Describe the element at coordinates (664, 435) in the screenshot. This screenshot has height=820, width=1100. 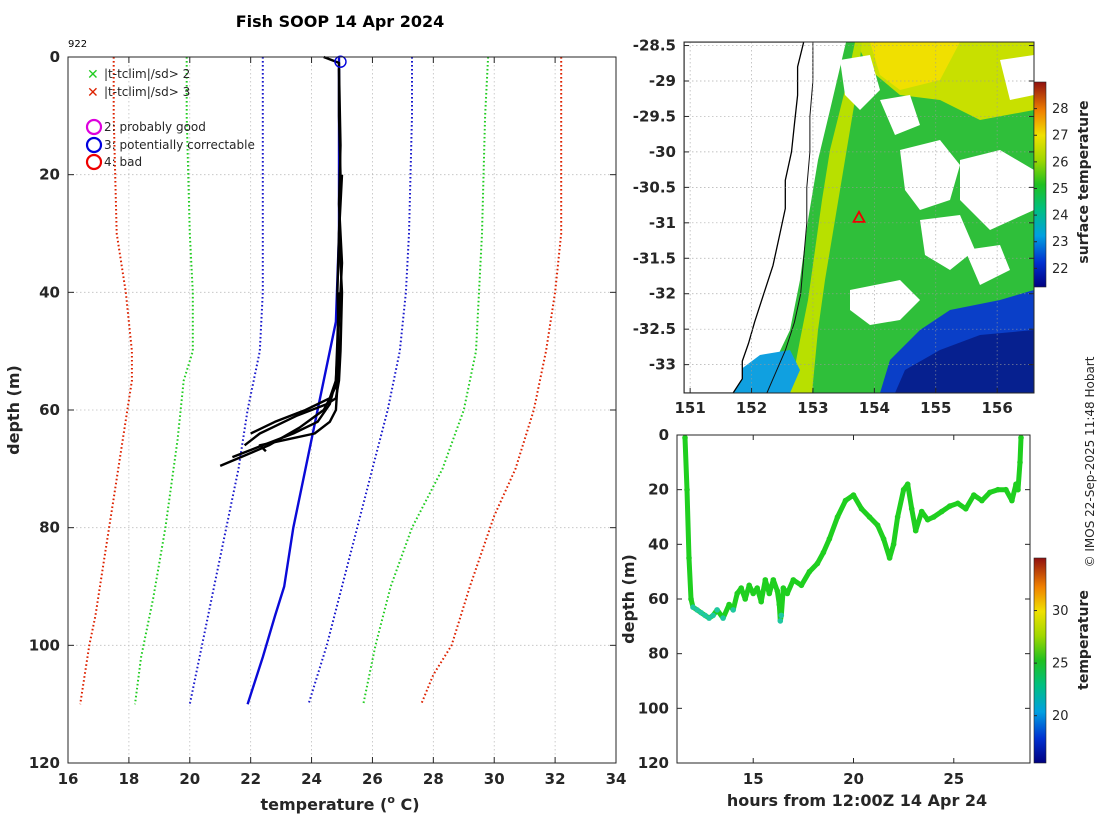
I see `ts-ytick-label: 0` at that location.